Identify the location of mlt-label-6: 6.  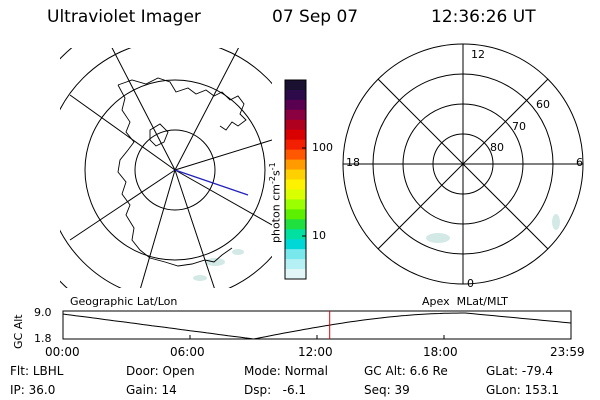
(579, 162).